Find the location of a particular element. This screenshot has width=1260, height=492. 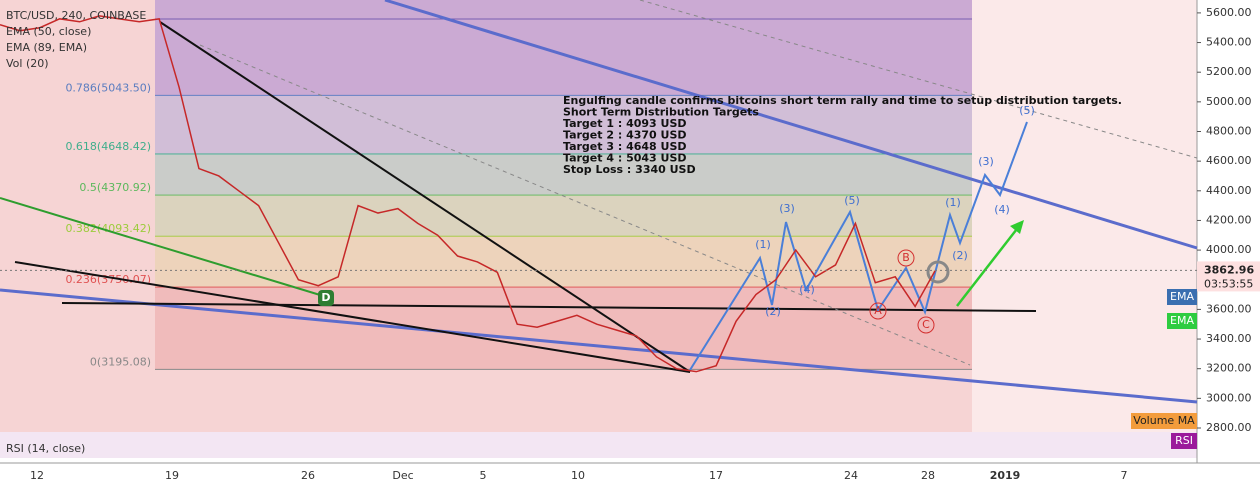

x-tick-label: 5 is located at coordinates (483, 475).